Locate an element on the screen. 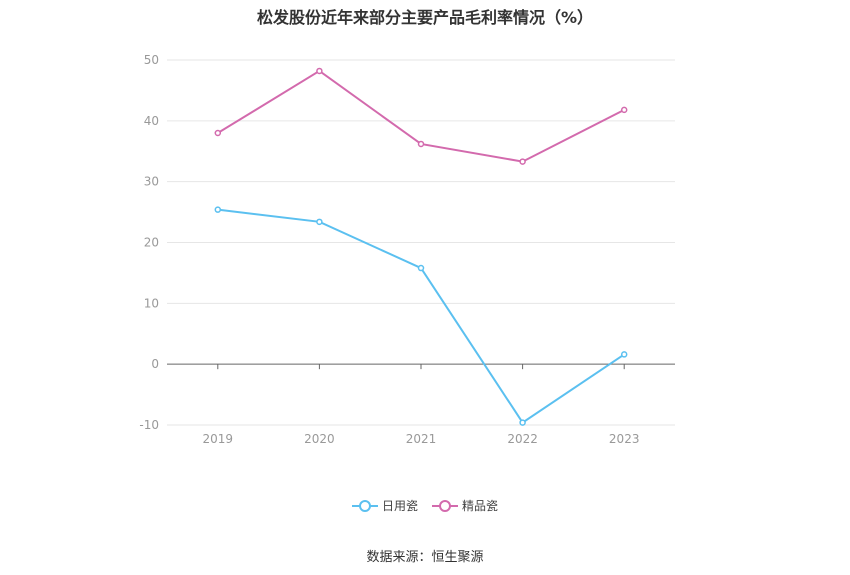 Image resolution: width=850 pixels, height=575 pixels. legend-label: 日用瓷 is located at coordinates (399, 506).